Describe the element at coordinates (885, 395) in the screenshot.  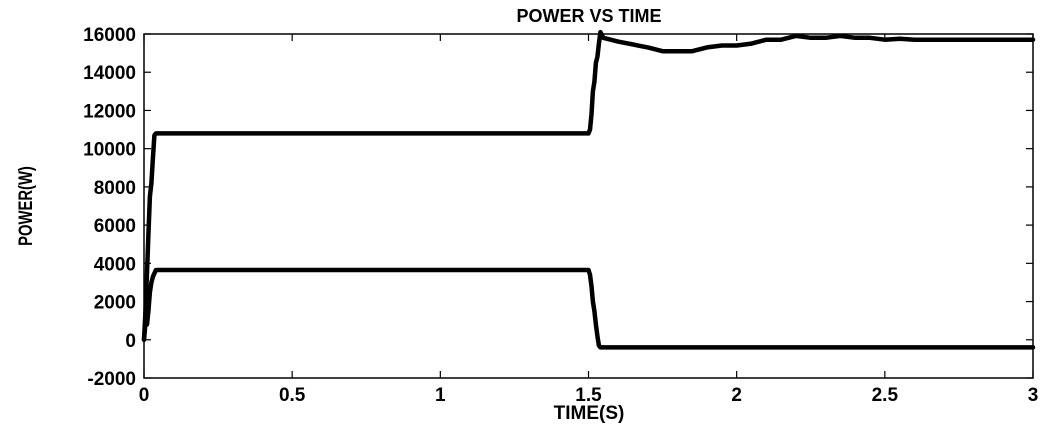
I see `x-tick-label: 2.5` at that location.